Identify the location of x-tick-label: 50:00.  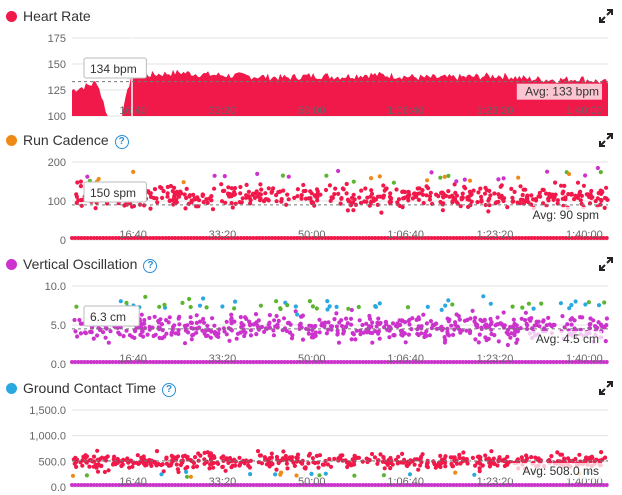
(312, 359).